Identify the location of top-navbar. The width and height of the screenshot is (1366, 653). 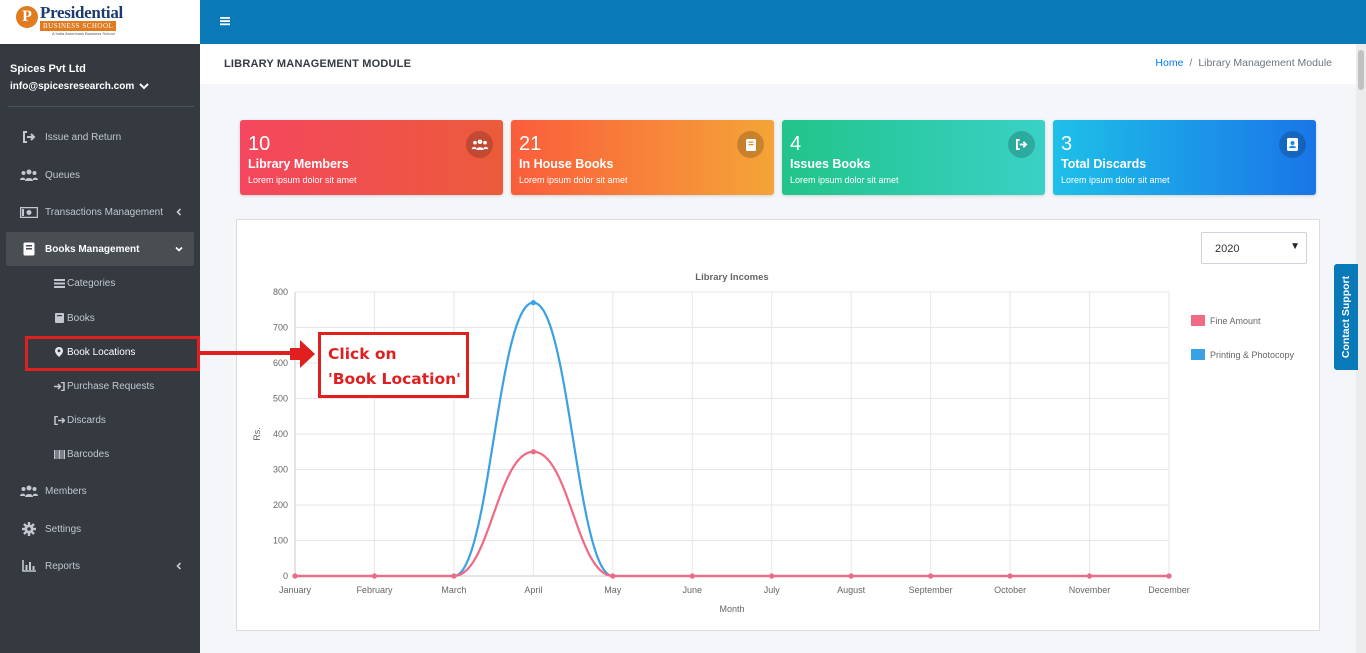
(783, 22).